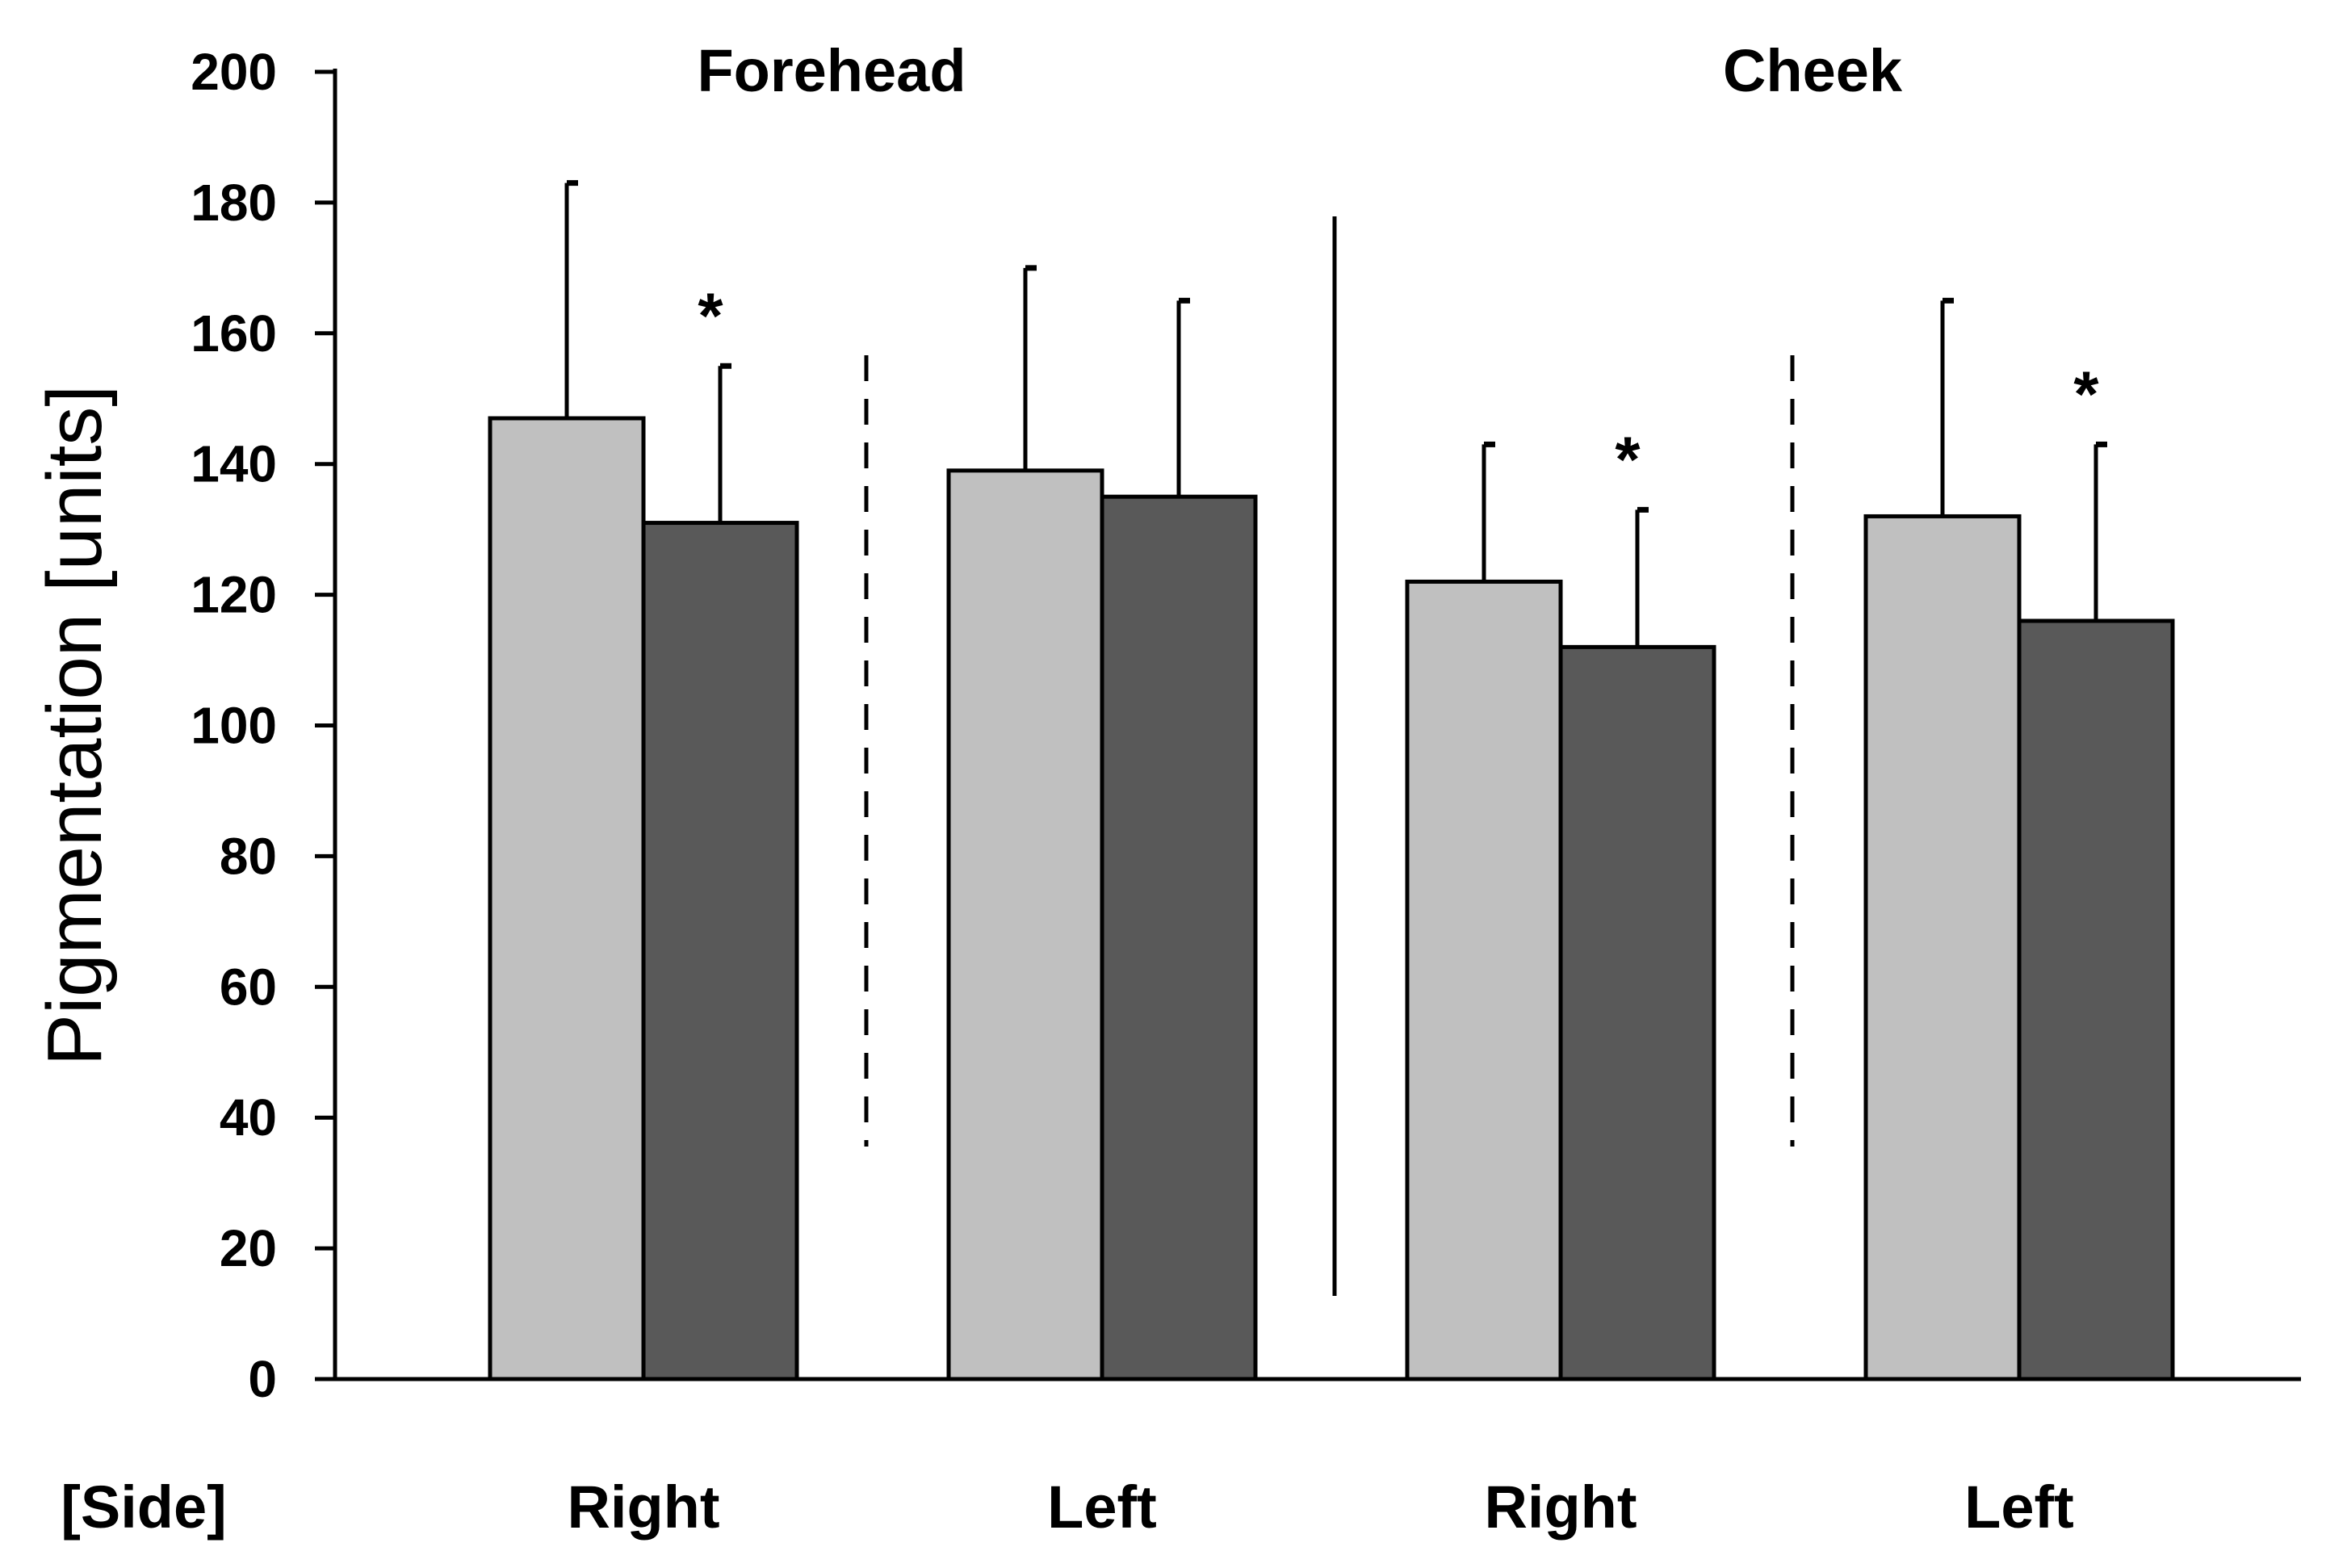 The image size is (2347, 1568). What do you see at coordinates (643, 1507) in the screenshot?
I see `x-category-label-1: Right` at bounding box center [643, 1507].